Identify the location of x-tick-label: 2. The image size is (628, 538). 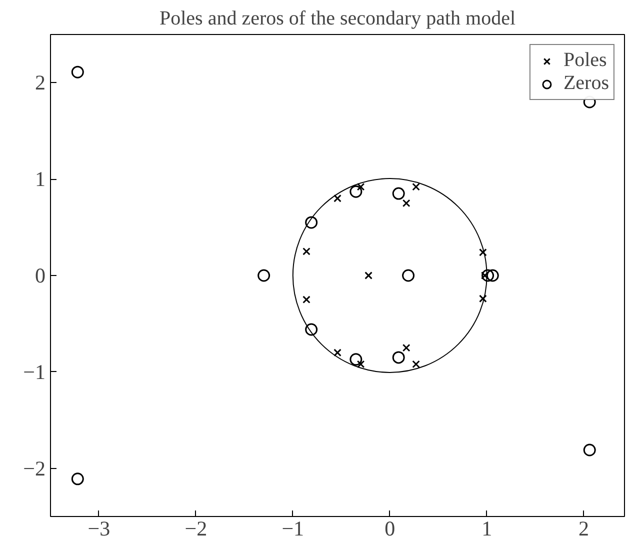
(584, 527).